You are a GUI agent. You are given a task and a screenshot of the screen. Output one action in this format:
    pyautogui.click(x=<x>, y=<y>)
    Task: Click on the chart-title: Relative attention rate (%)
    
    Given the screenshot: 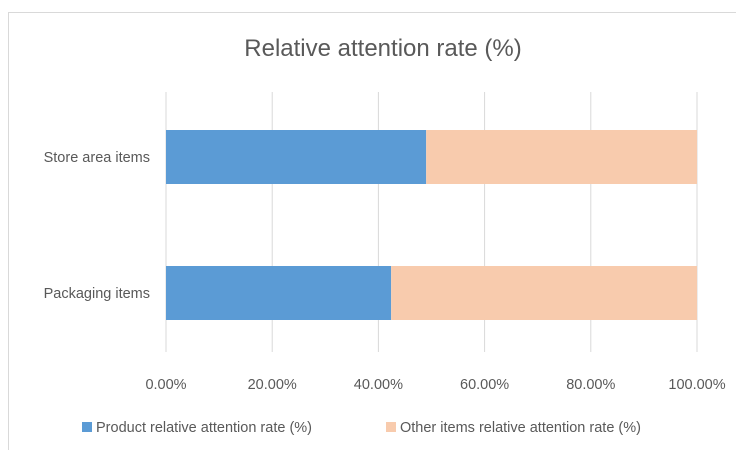 What is the action you would take?
    pyautogui.click(x=382, y=48)
    